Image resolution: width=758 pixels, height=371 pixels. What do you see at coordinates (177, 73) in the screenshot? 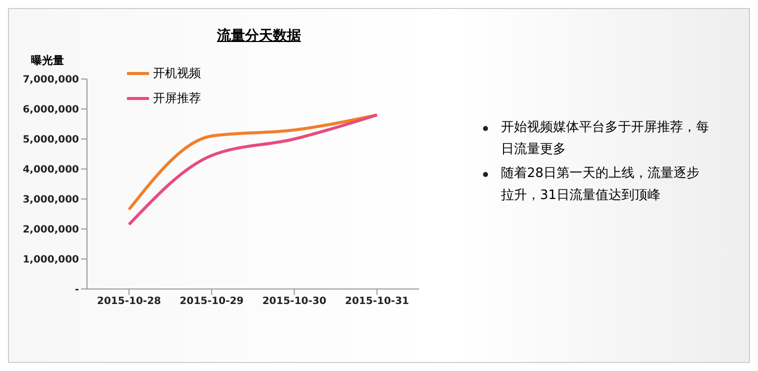
I see `legend-label: 开机视频` at bounding box center [177, 73].